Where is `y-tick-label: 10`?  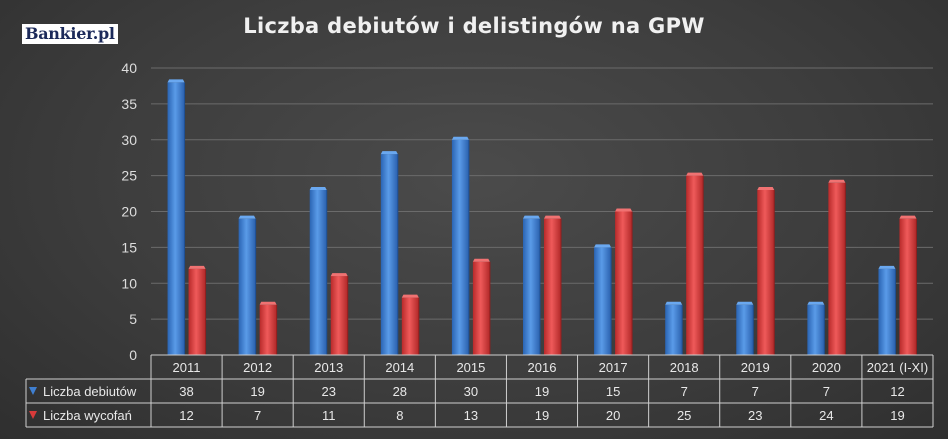 y-tick-label: 10 is located at coordinates (129, 283).